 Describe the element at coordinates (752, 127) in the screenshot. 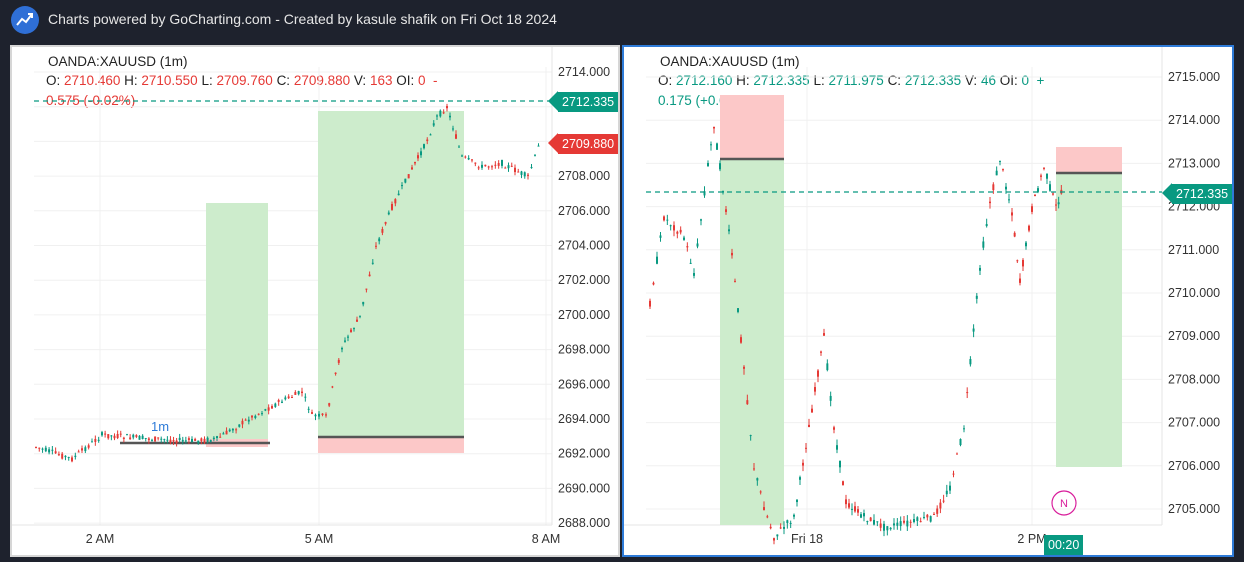

I see `loss-zone` at that location.